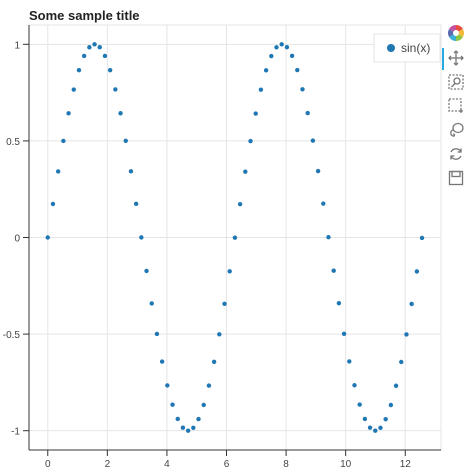  I want to click on x-ticks: 0 2 4 6 8 10 12, so click(228, 460).